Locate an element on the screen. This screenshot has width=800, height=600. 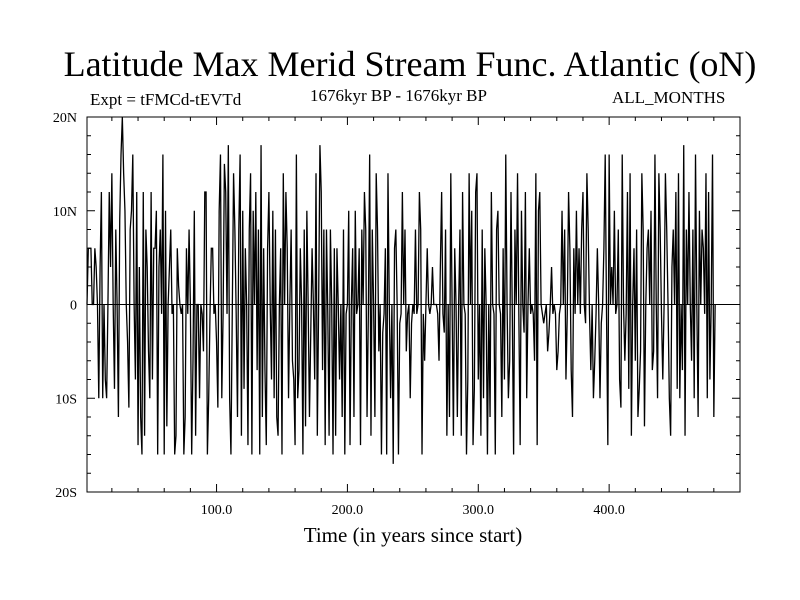
x-axis-label: Time (in years since start) is located at coordinates (413, 535).